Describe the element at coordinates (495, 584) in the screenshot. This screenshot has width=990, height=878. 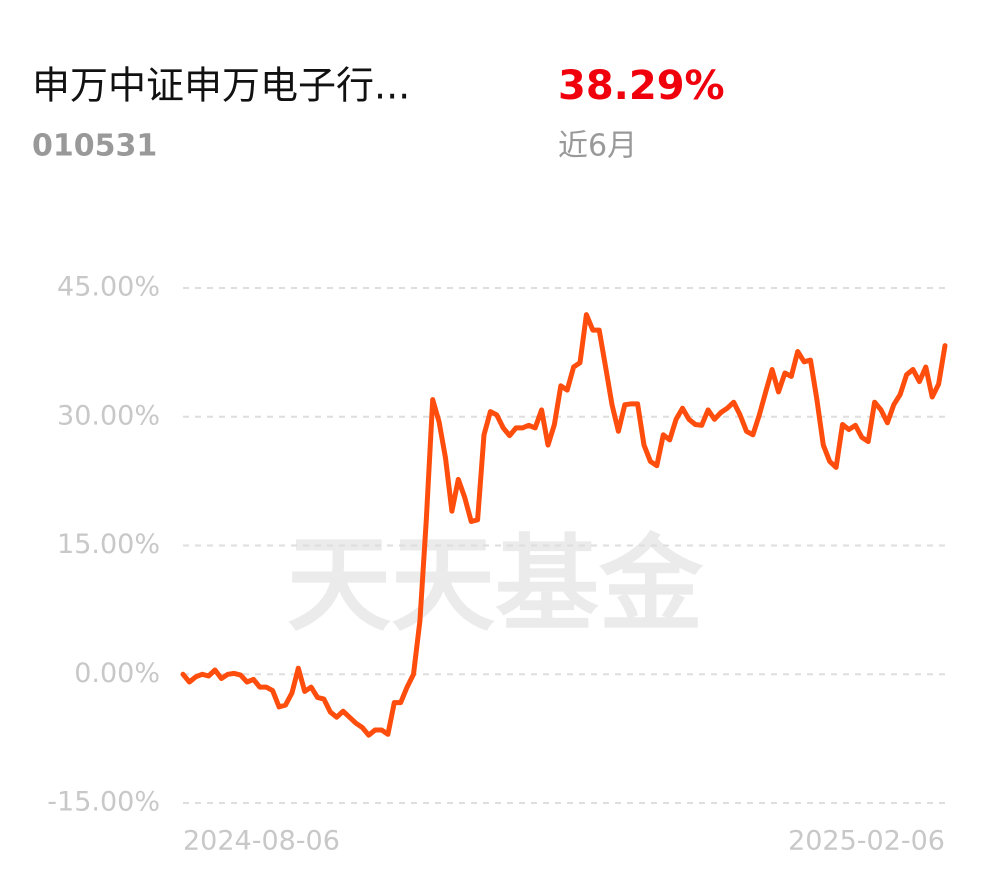
I see `watermark: 天天基金` at that location.